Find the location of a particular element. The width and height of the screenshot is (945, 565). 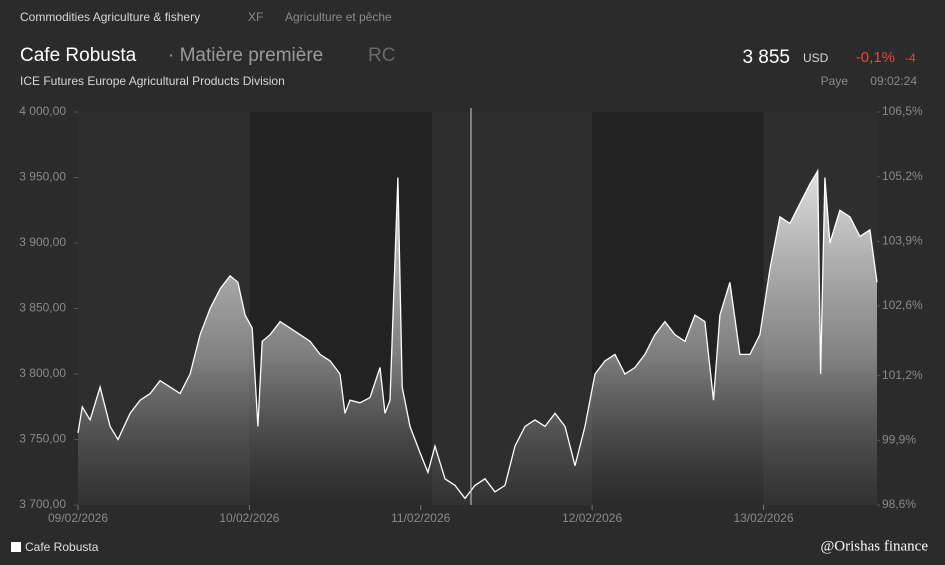

time: 09:02:24 is located at coordinates (893, 81).